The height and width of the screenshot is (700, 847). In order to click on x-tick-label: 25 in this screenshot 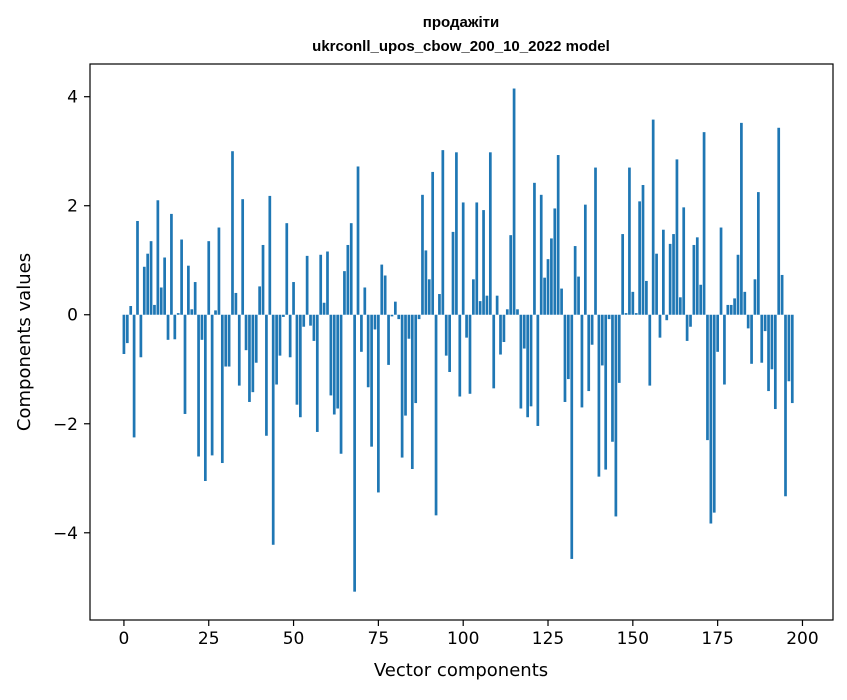, I will do `click(209, 639)`.